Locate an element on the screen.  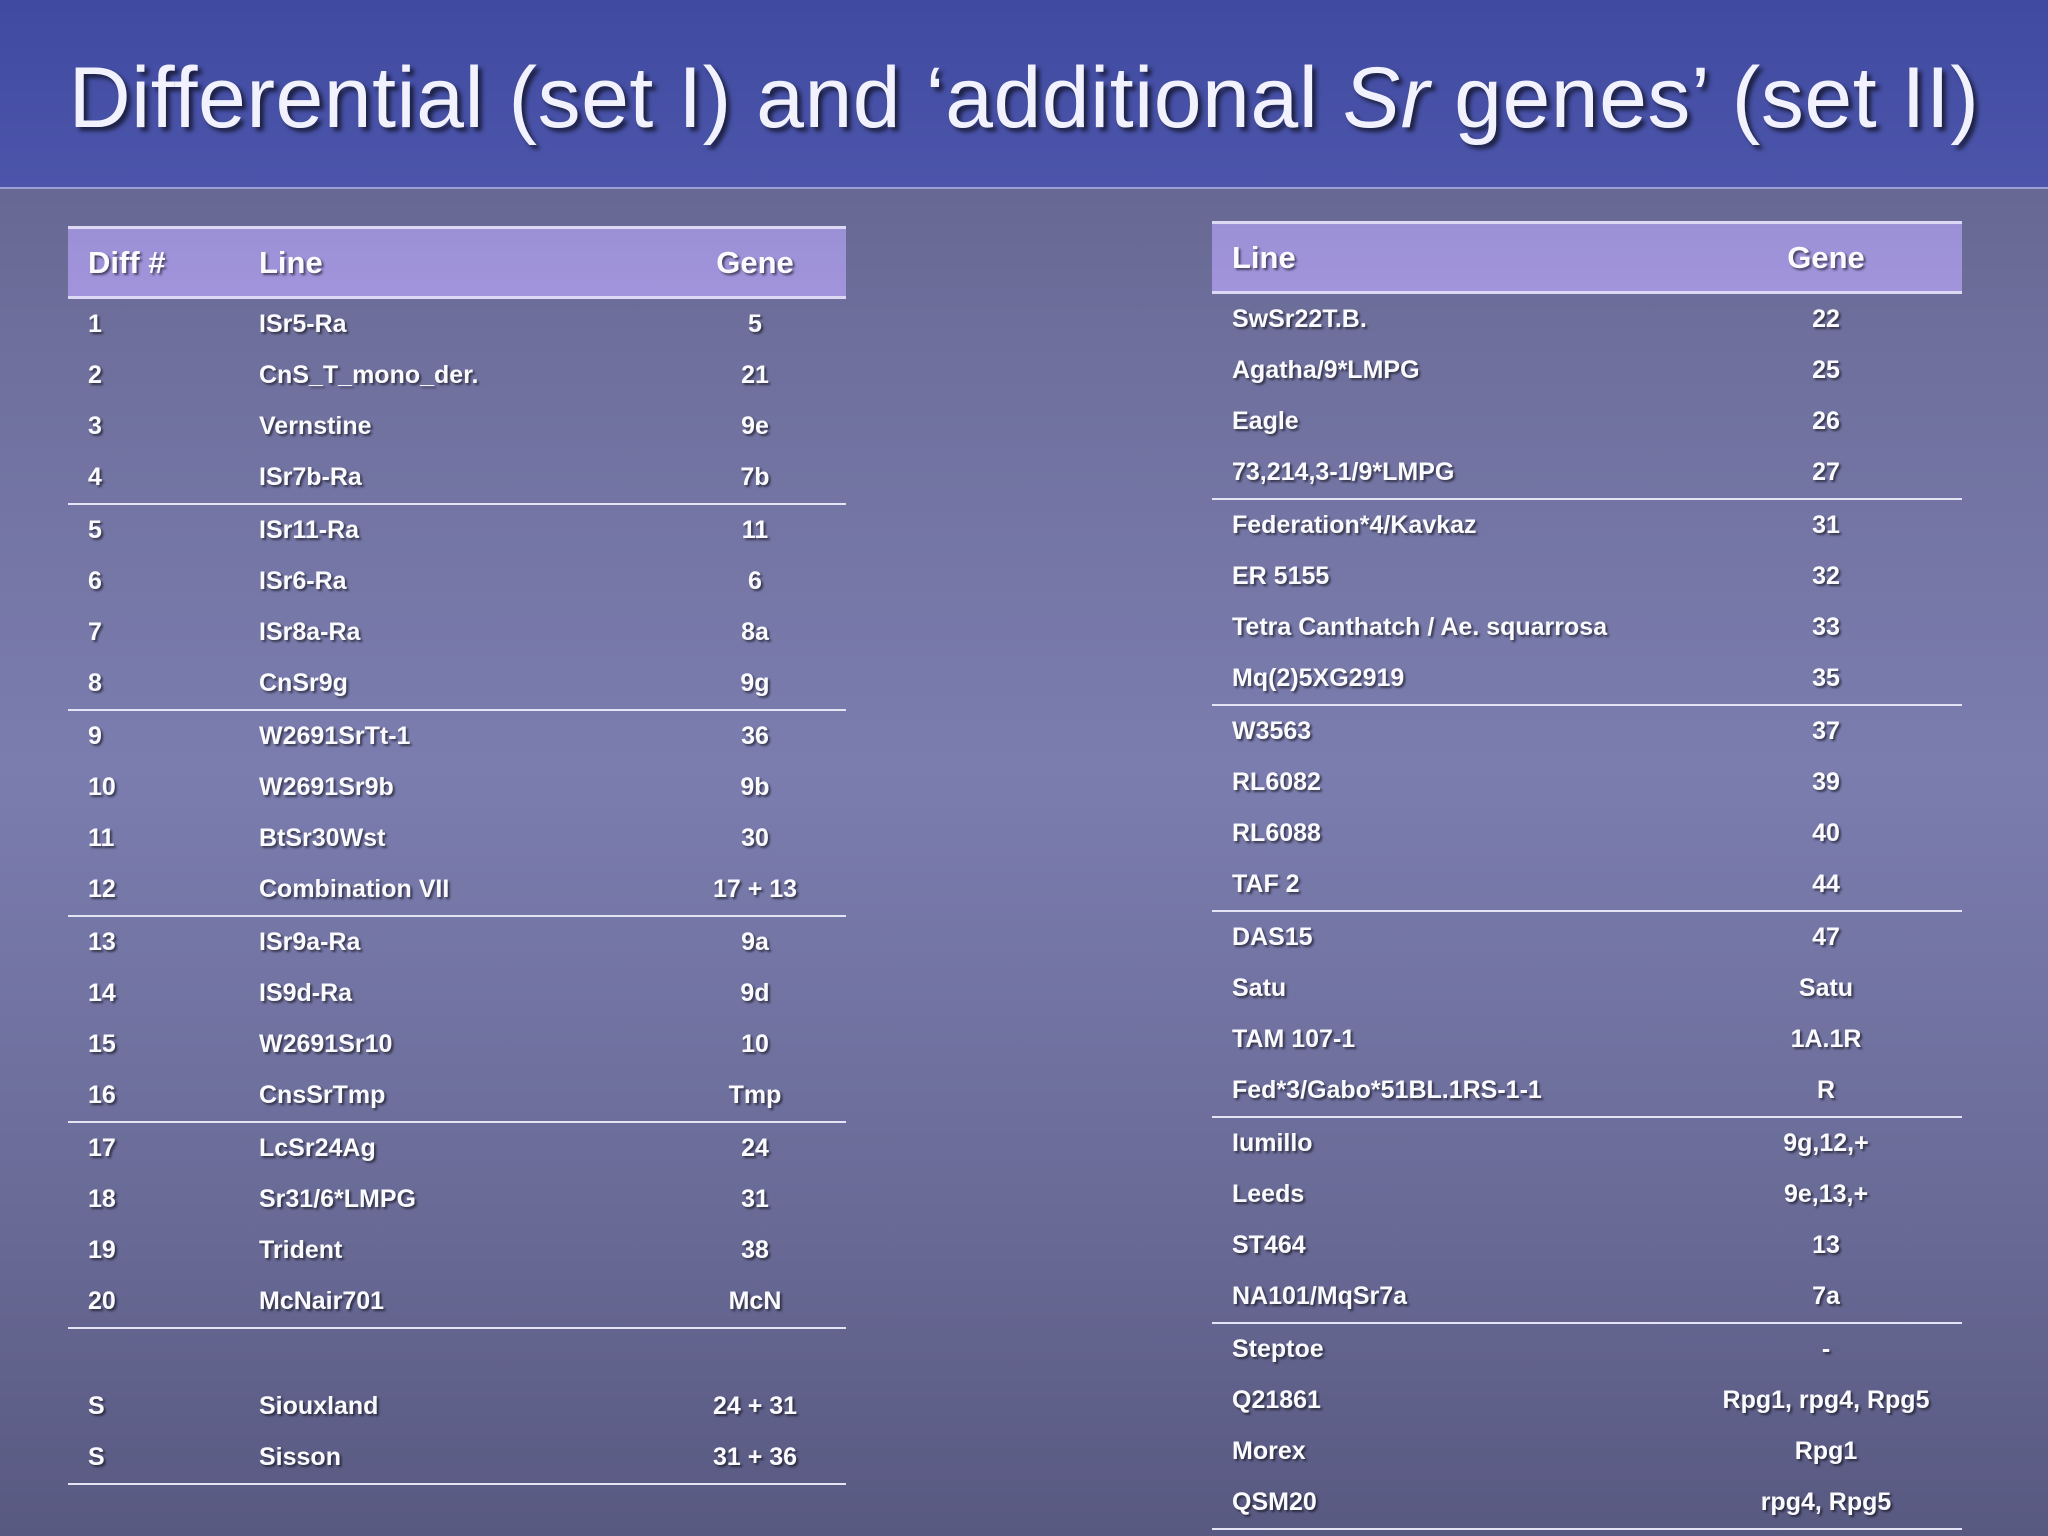
set-1-header-row: Diff # Line Gene is located at coordinates (457, 262).